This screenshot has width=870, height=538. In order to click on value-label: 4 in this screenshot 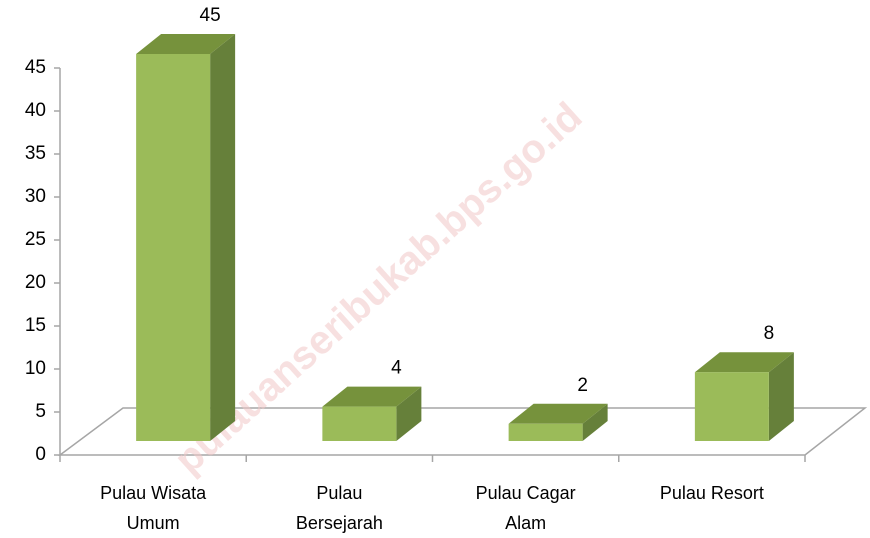, I will do `click(396, 368)`.